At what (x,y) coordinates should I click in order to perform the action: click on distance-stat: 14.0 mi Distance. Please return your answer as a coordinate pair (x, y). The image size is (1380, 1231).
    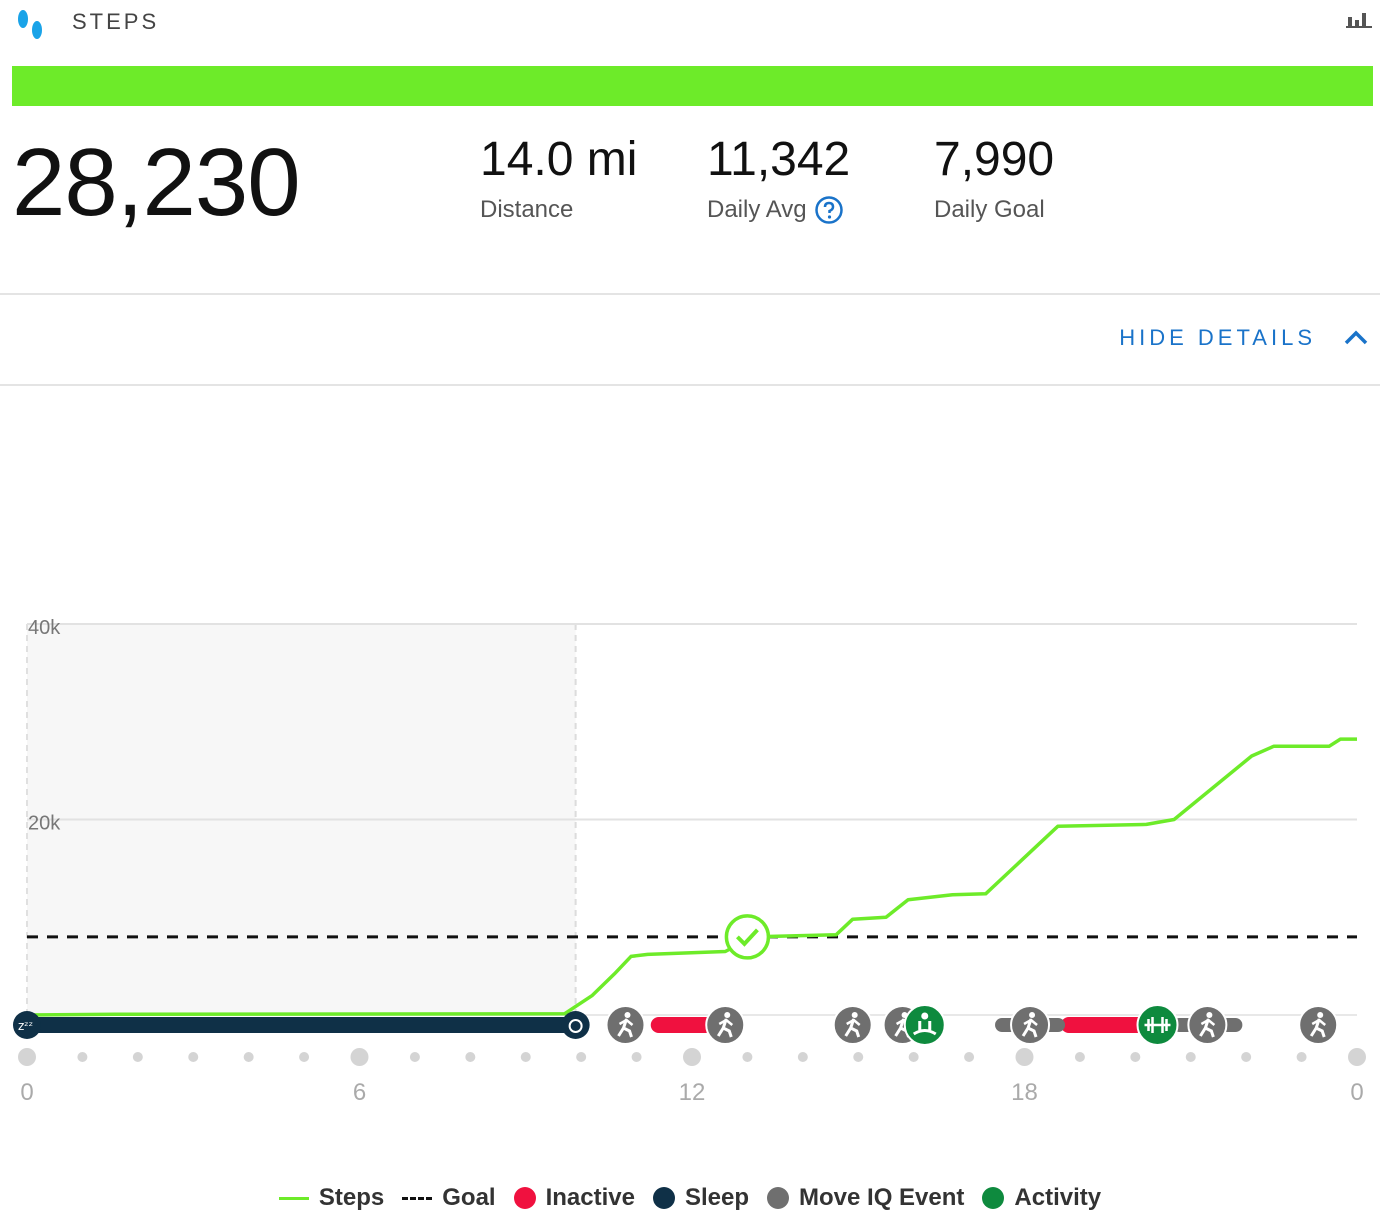
    Looking at the image, I should click on (558, 178).